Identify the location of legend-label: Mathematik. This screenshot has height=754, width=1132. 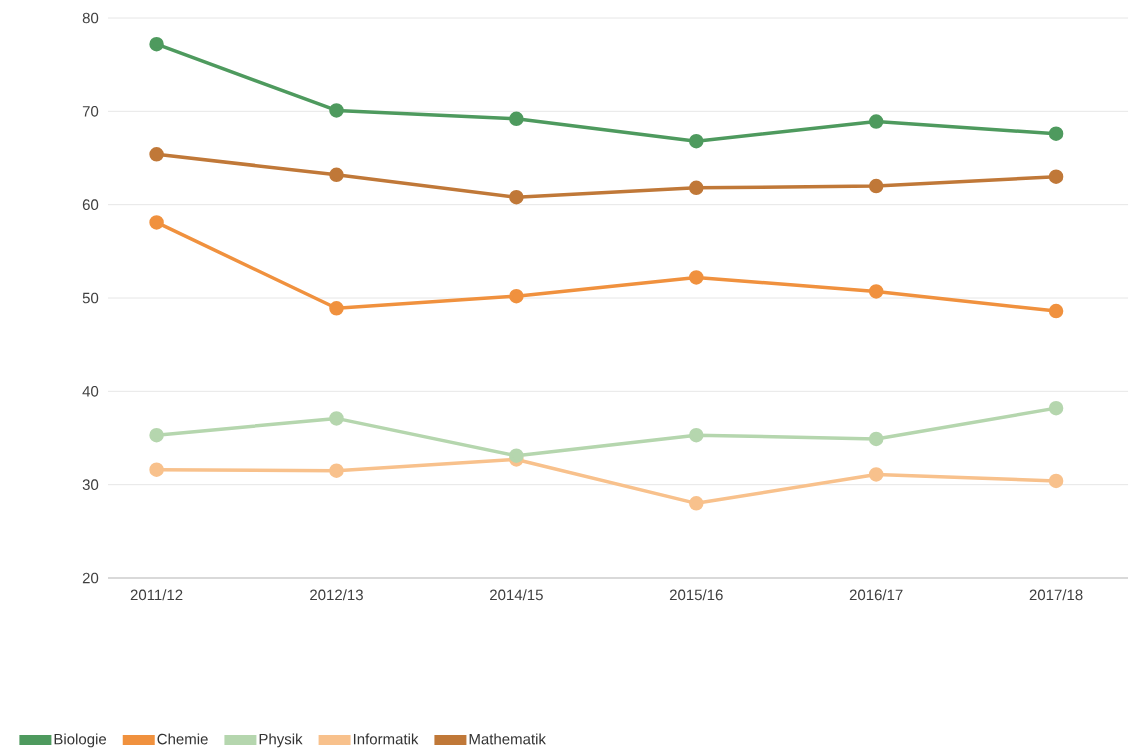
(507, 739).